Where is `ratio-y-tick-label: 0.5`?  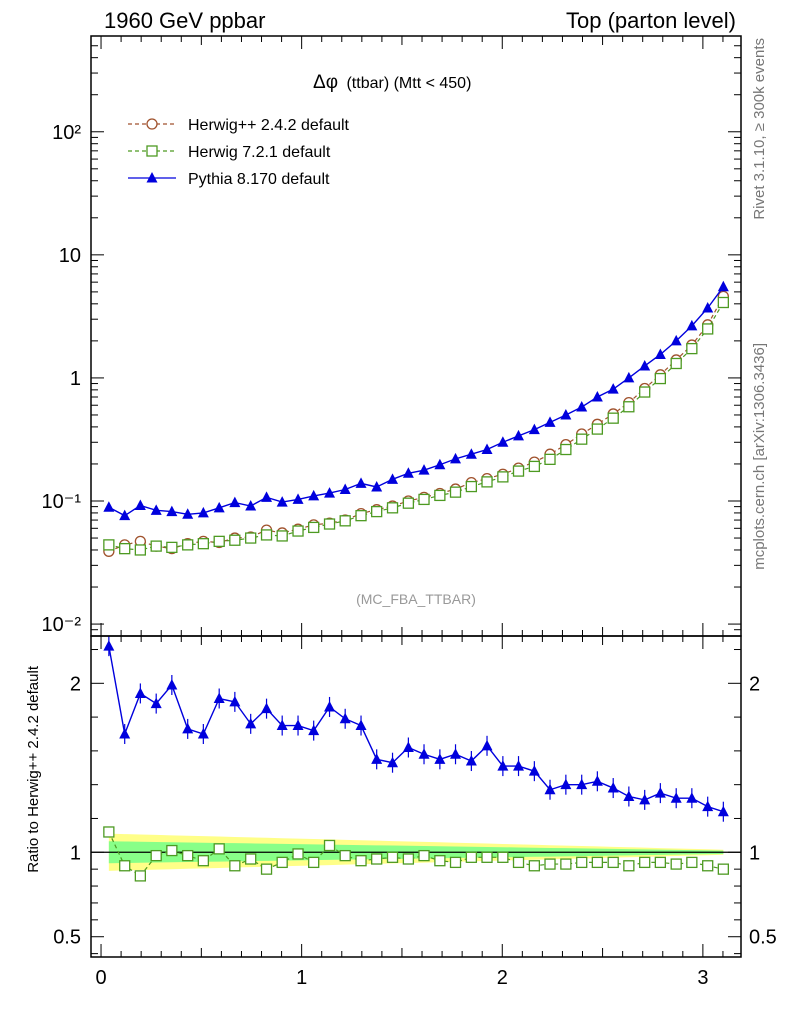 ratio-y-tick-label: 0.5 is located at coordinates (67, 938).